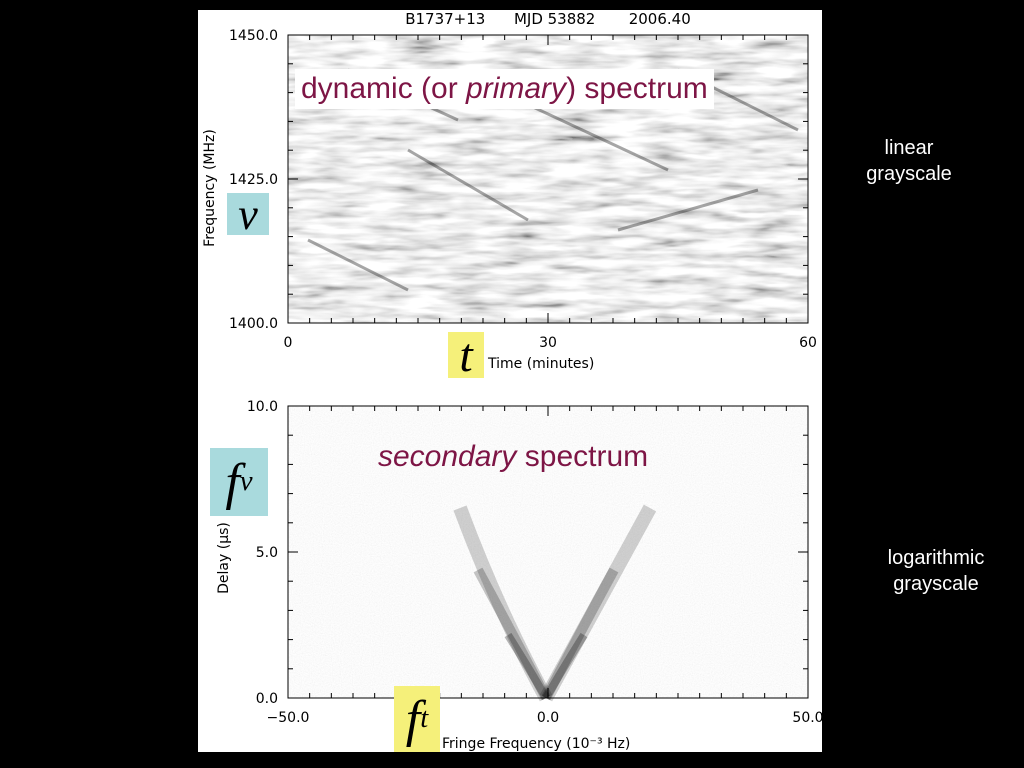  Describe the element at coordinates (232, 482) in the screenshot. I see `f-nu-base: f` at that location.